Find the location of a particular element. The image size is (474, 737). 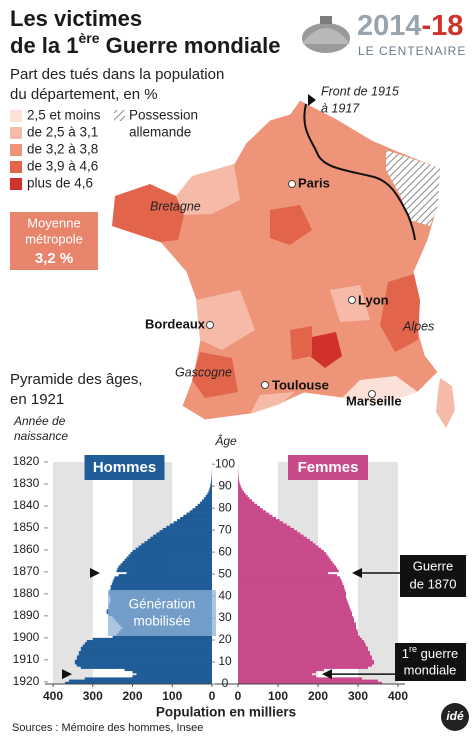

y2-tick-label: 1910 is located at coordinates (26, 659).